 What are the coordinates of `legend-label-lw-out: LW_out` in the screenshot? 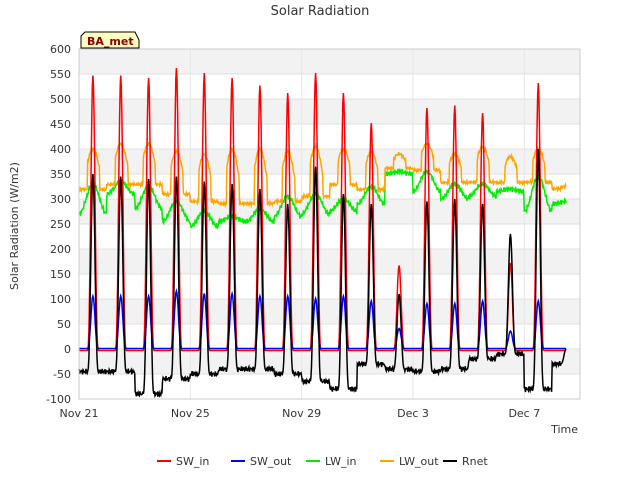 It's located at (419, 461).